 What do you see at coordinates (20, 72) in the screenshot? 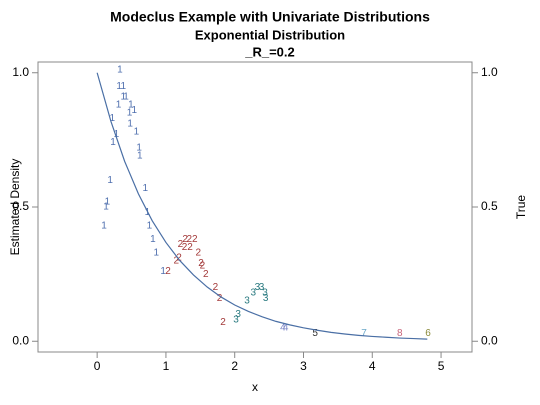
I see `y-tick-label: 1.0` at bounding box center [20, 72].